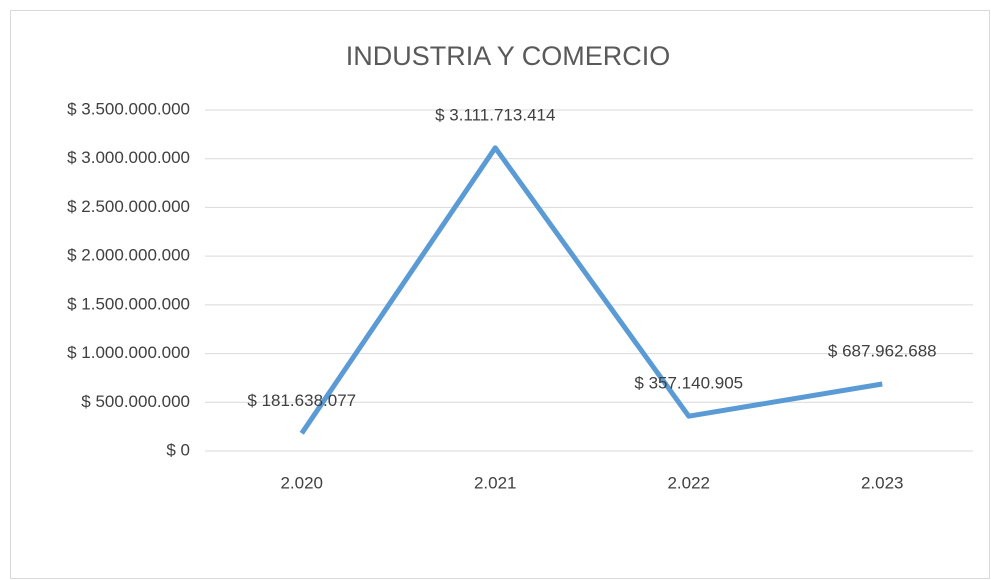  What do you see at coordinates (178, 449) in the screenshot?
I see `y-tick-label: $ 0` at bounding box center [178, 449].